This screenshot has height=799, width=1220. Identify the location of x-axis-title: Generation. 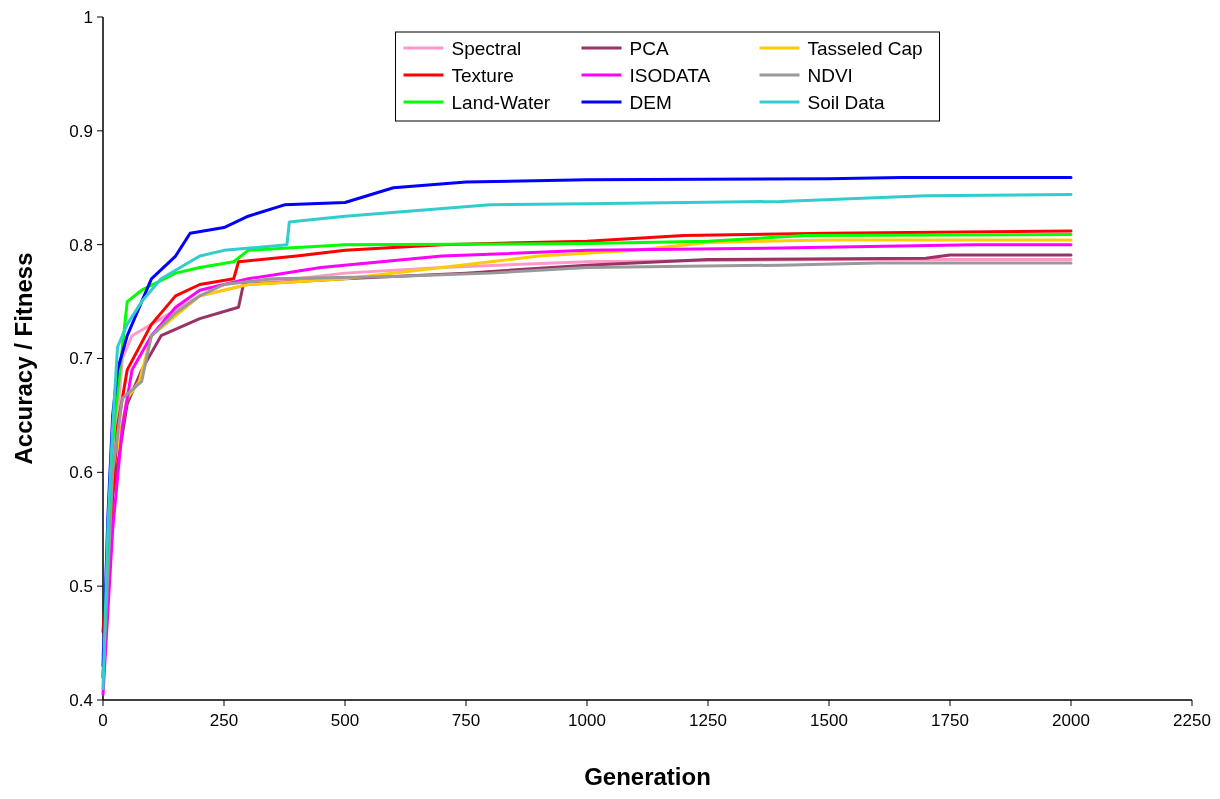
(647, 776).